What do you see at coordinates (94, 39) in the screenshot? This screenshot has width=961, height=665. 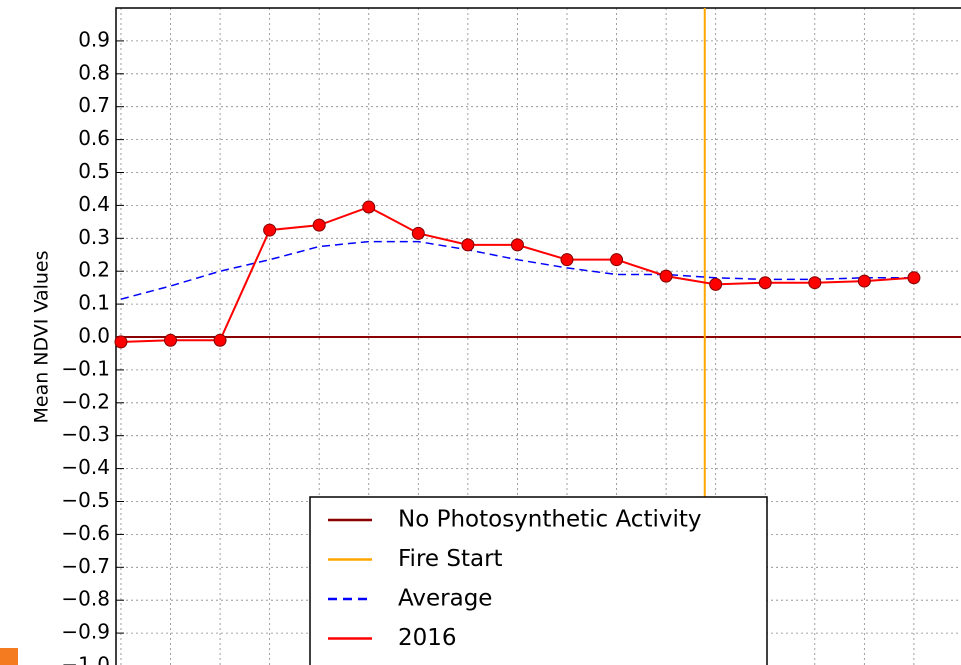 I see `y-tick-label: 0.9` at bounding box center [94, 39].